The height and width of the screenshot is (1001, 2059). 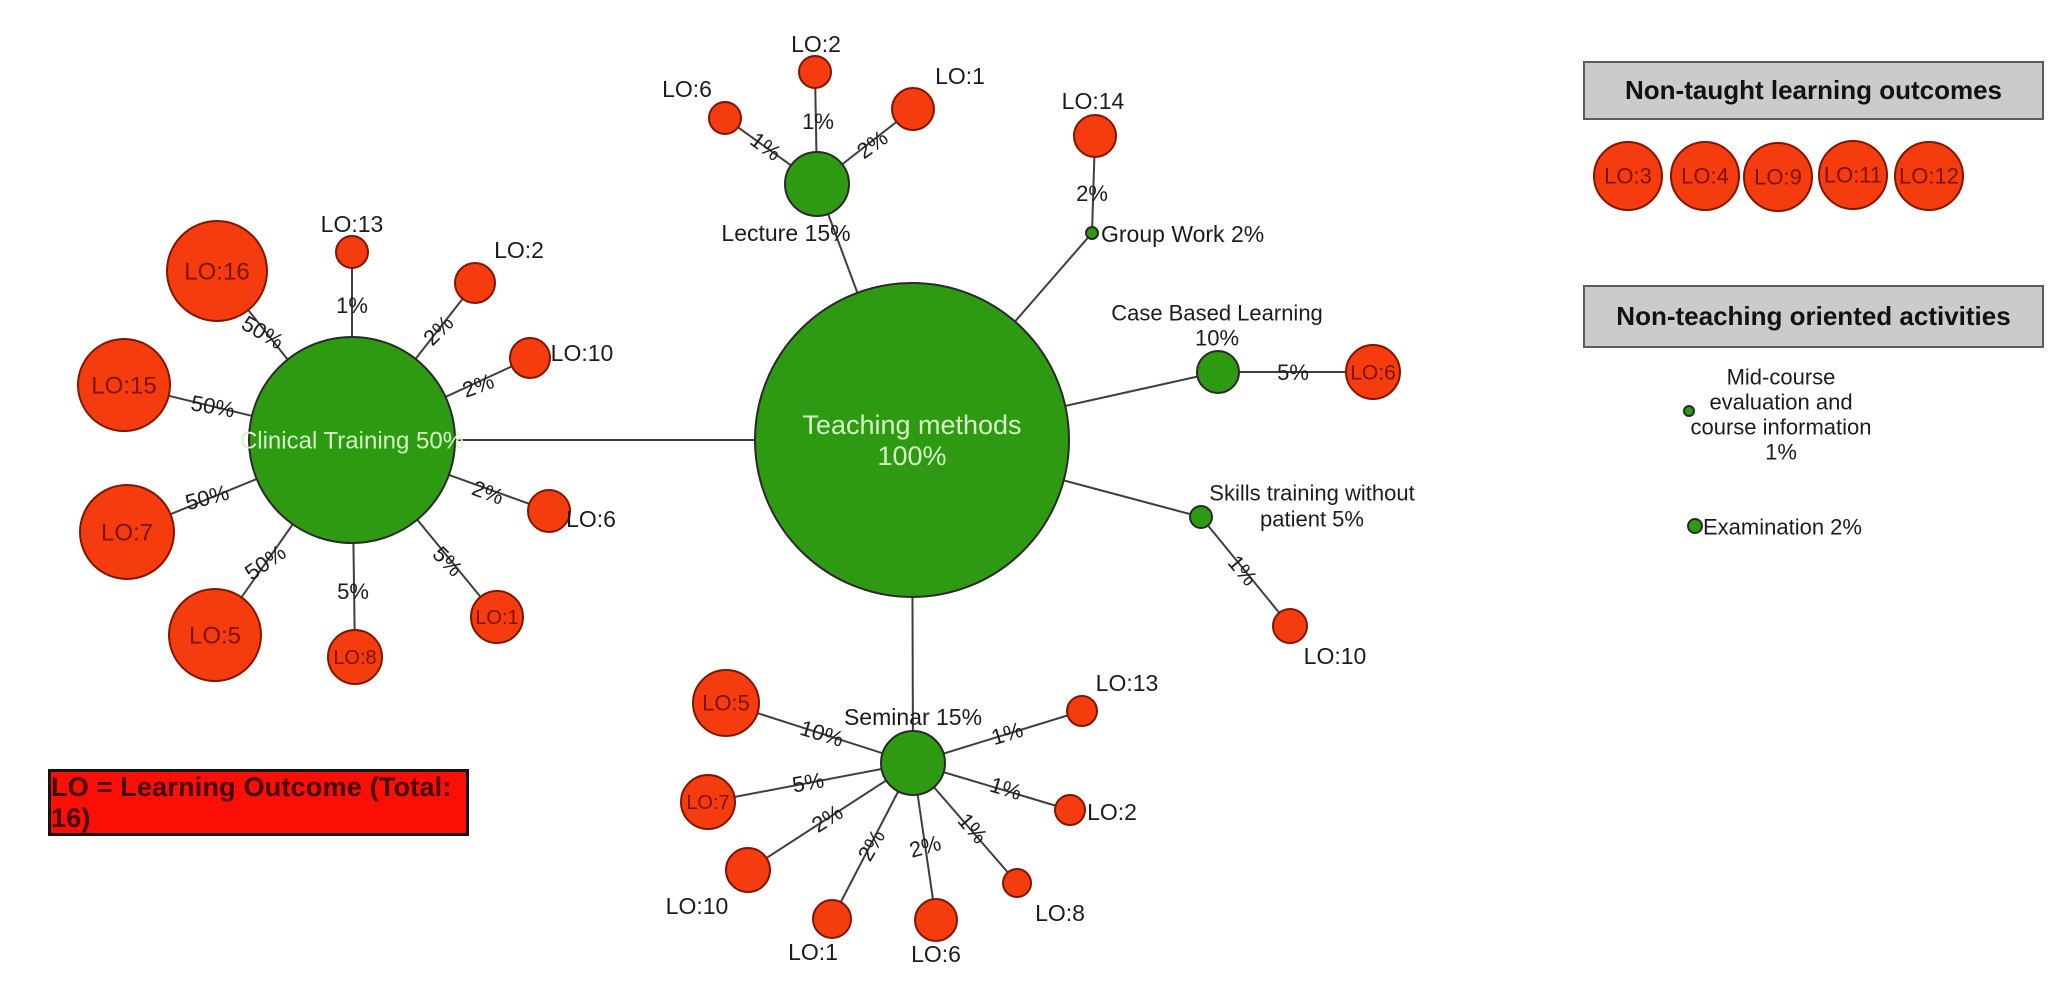 I want to click on edge-label-seminar-s_lo8: 1%, so click(x=973, y=828).